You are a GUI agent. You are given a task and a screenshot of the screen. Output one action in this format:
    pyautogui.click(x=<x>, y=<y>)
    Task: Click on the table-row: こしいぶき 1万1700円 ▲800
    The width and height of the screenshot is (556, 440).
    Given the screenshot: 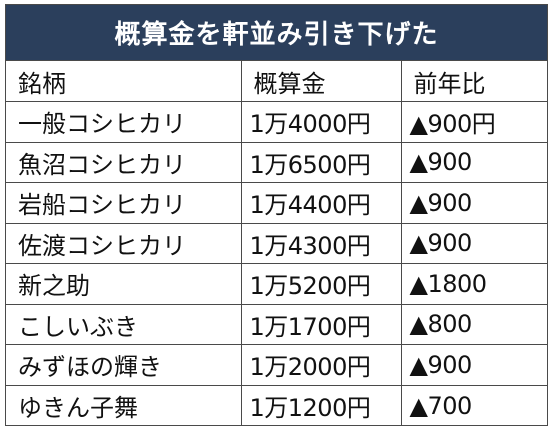 What is the action you would take?
    pyautogui.click(x=276, y=324)
    